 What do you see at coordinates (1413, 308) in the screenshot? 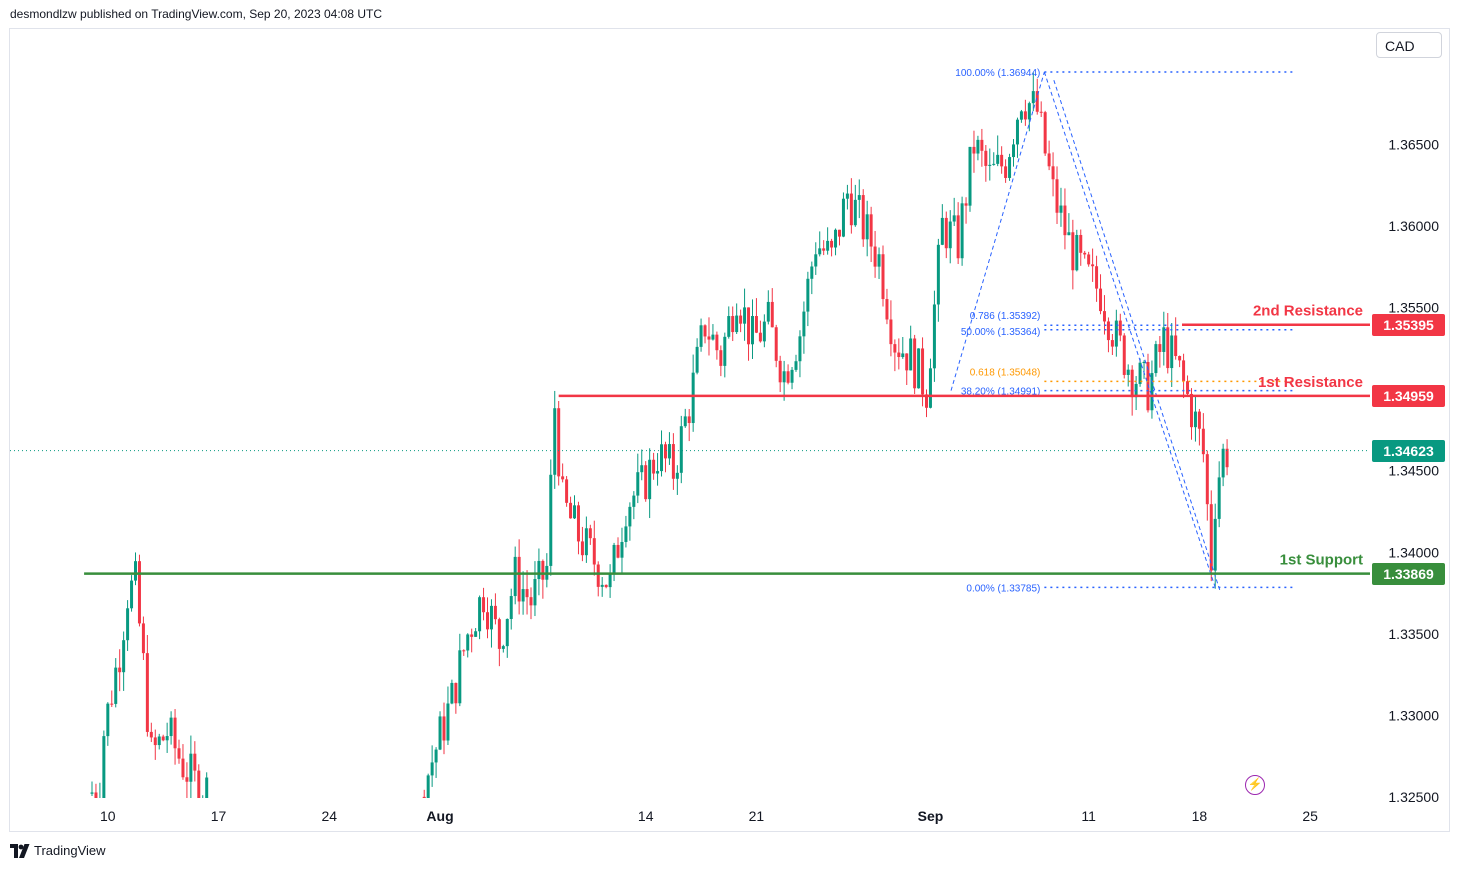
I see `y-tick-label: 1.35500` at bounding box center [1413, 308].